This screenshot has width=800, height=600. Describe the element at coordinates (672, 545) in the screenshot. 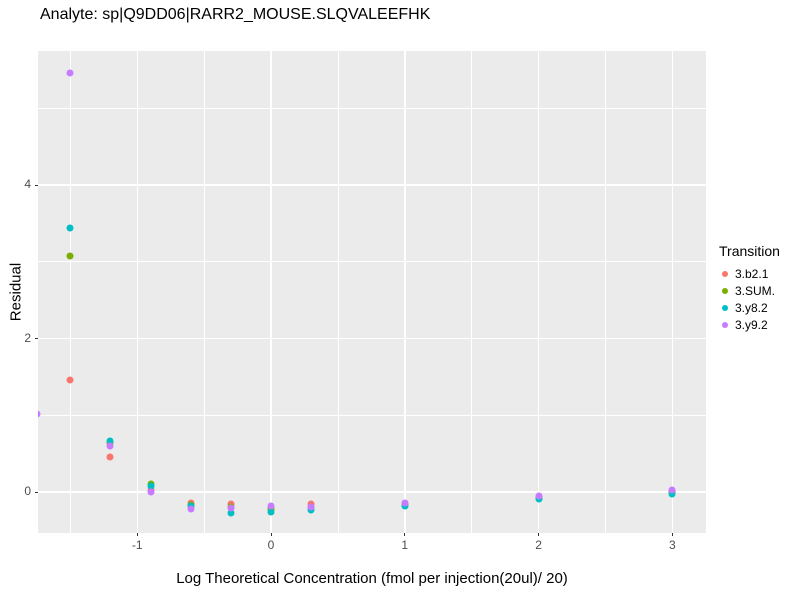

I see `x-tick-label: 3` at that location.